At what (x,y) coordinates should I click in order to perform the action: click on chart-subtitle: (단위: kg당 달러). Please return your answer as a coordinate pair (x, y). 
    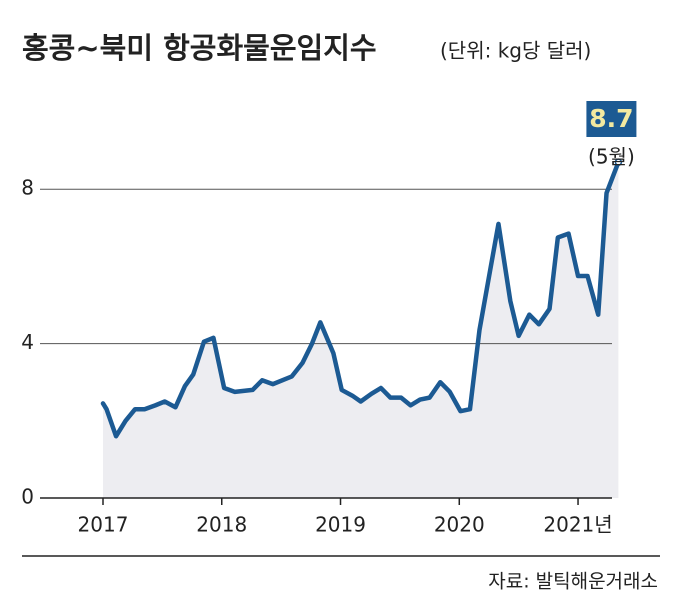
    Looking at the image, I should click on (515, 51).